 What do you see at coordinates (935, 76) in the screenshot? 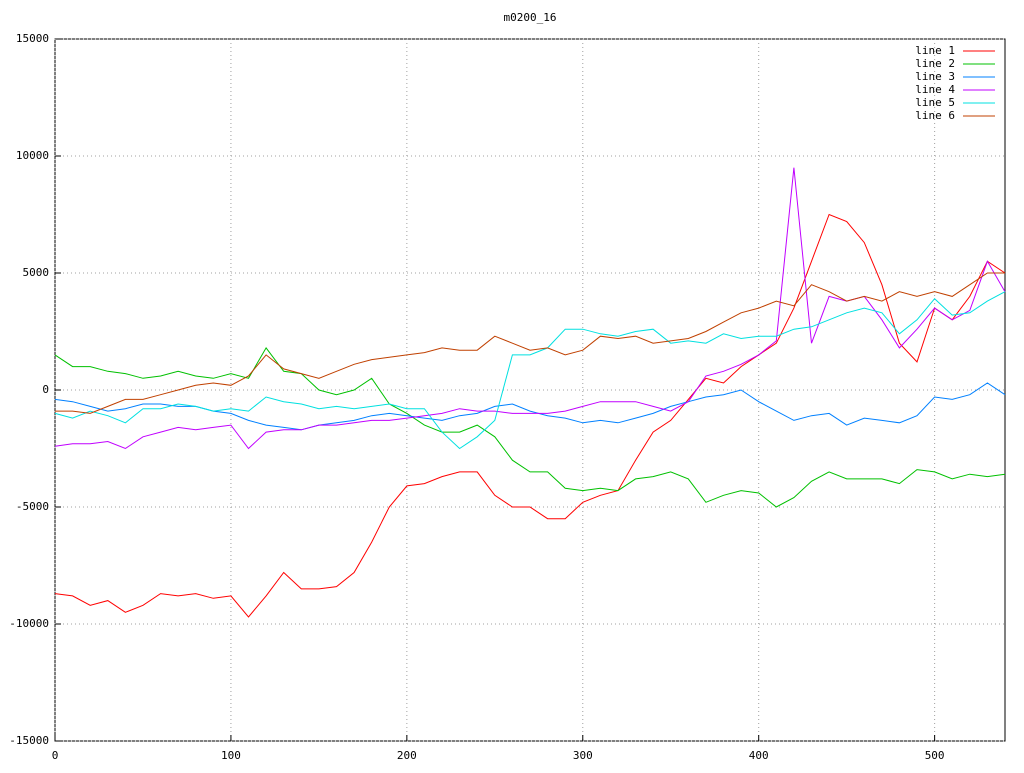
I see `legend-label: line 3` at bounding box center [935, 76].